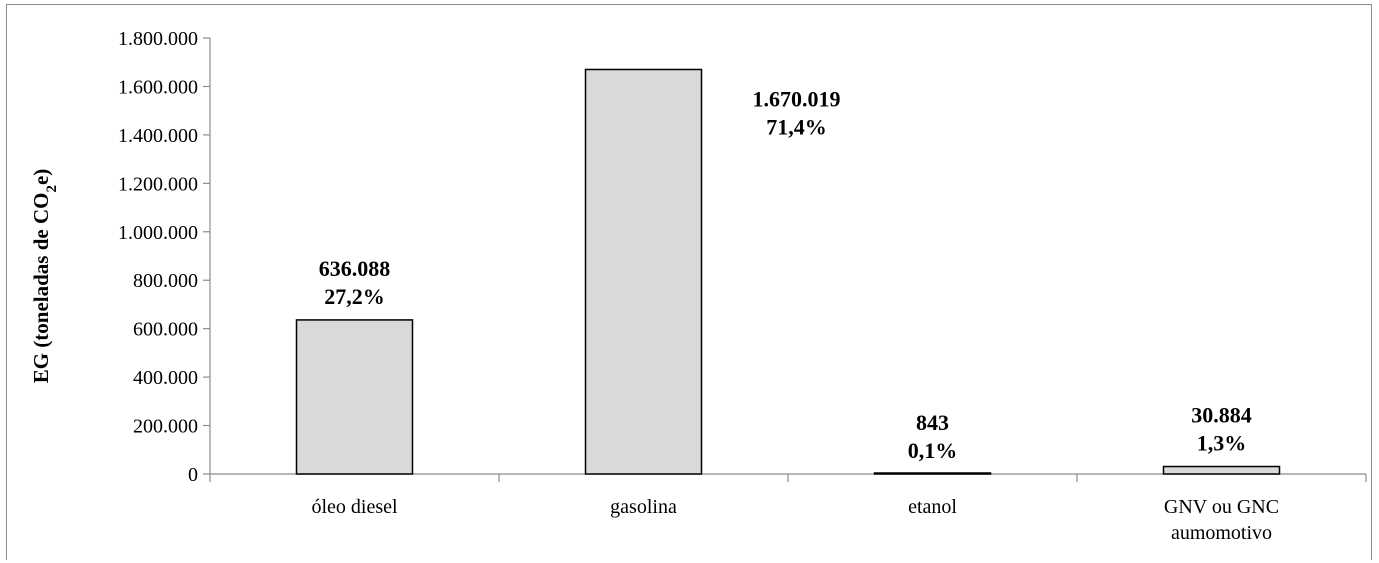 This screenshot has width=1379, height=563. Describe the element at coordinates (354, 507) in the screenshot. I see `x-category-label: óleo diesel` at that location.